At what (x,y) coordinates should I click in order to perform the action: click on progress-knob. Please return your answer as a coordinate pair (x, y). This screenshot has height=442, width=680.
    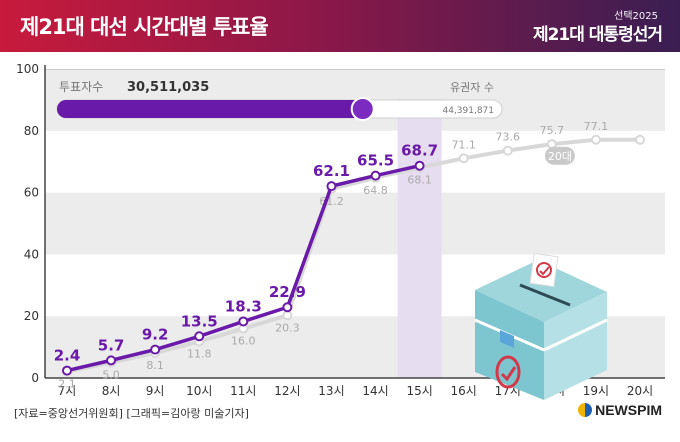
    Looking at the image, I should click on (362, 109).